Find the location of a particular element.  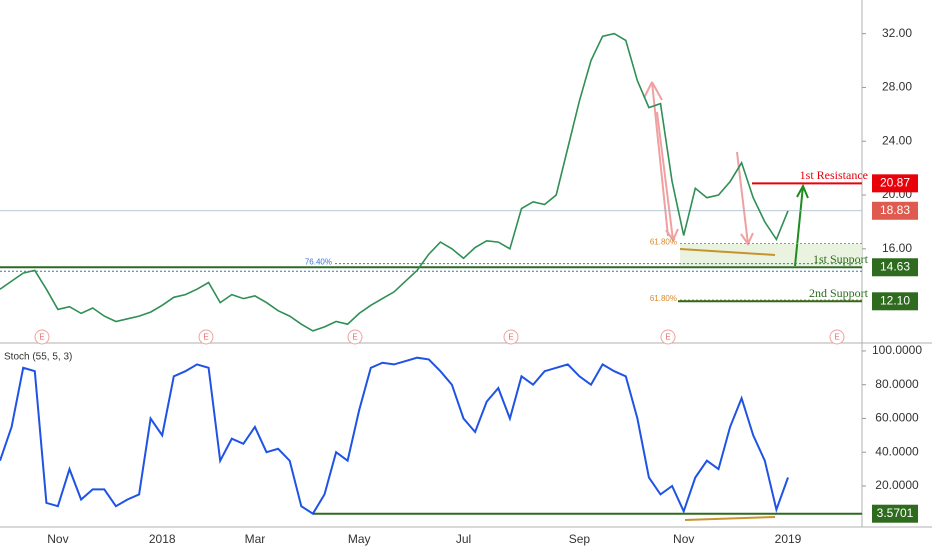

x-tick-label: 2019 is located at coordinates (788, 539).